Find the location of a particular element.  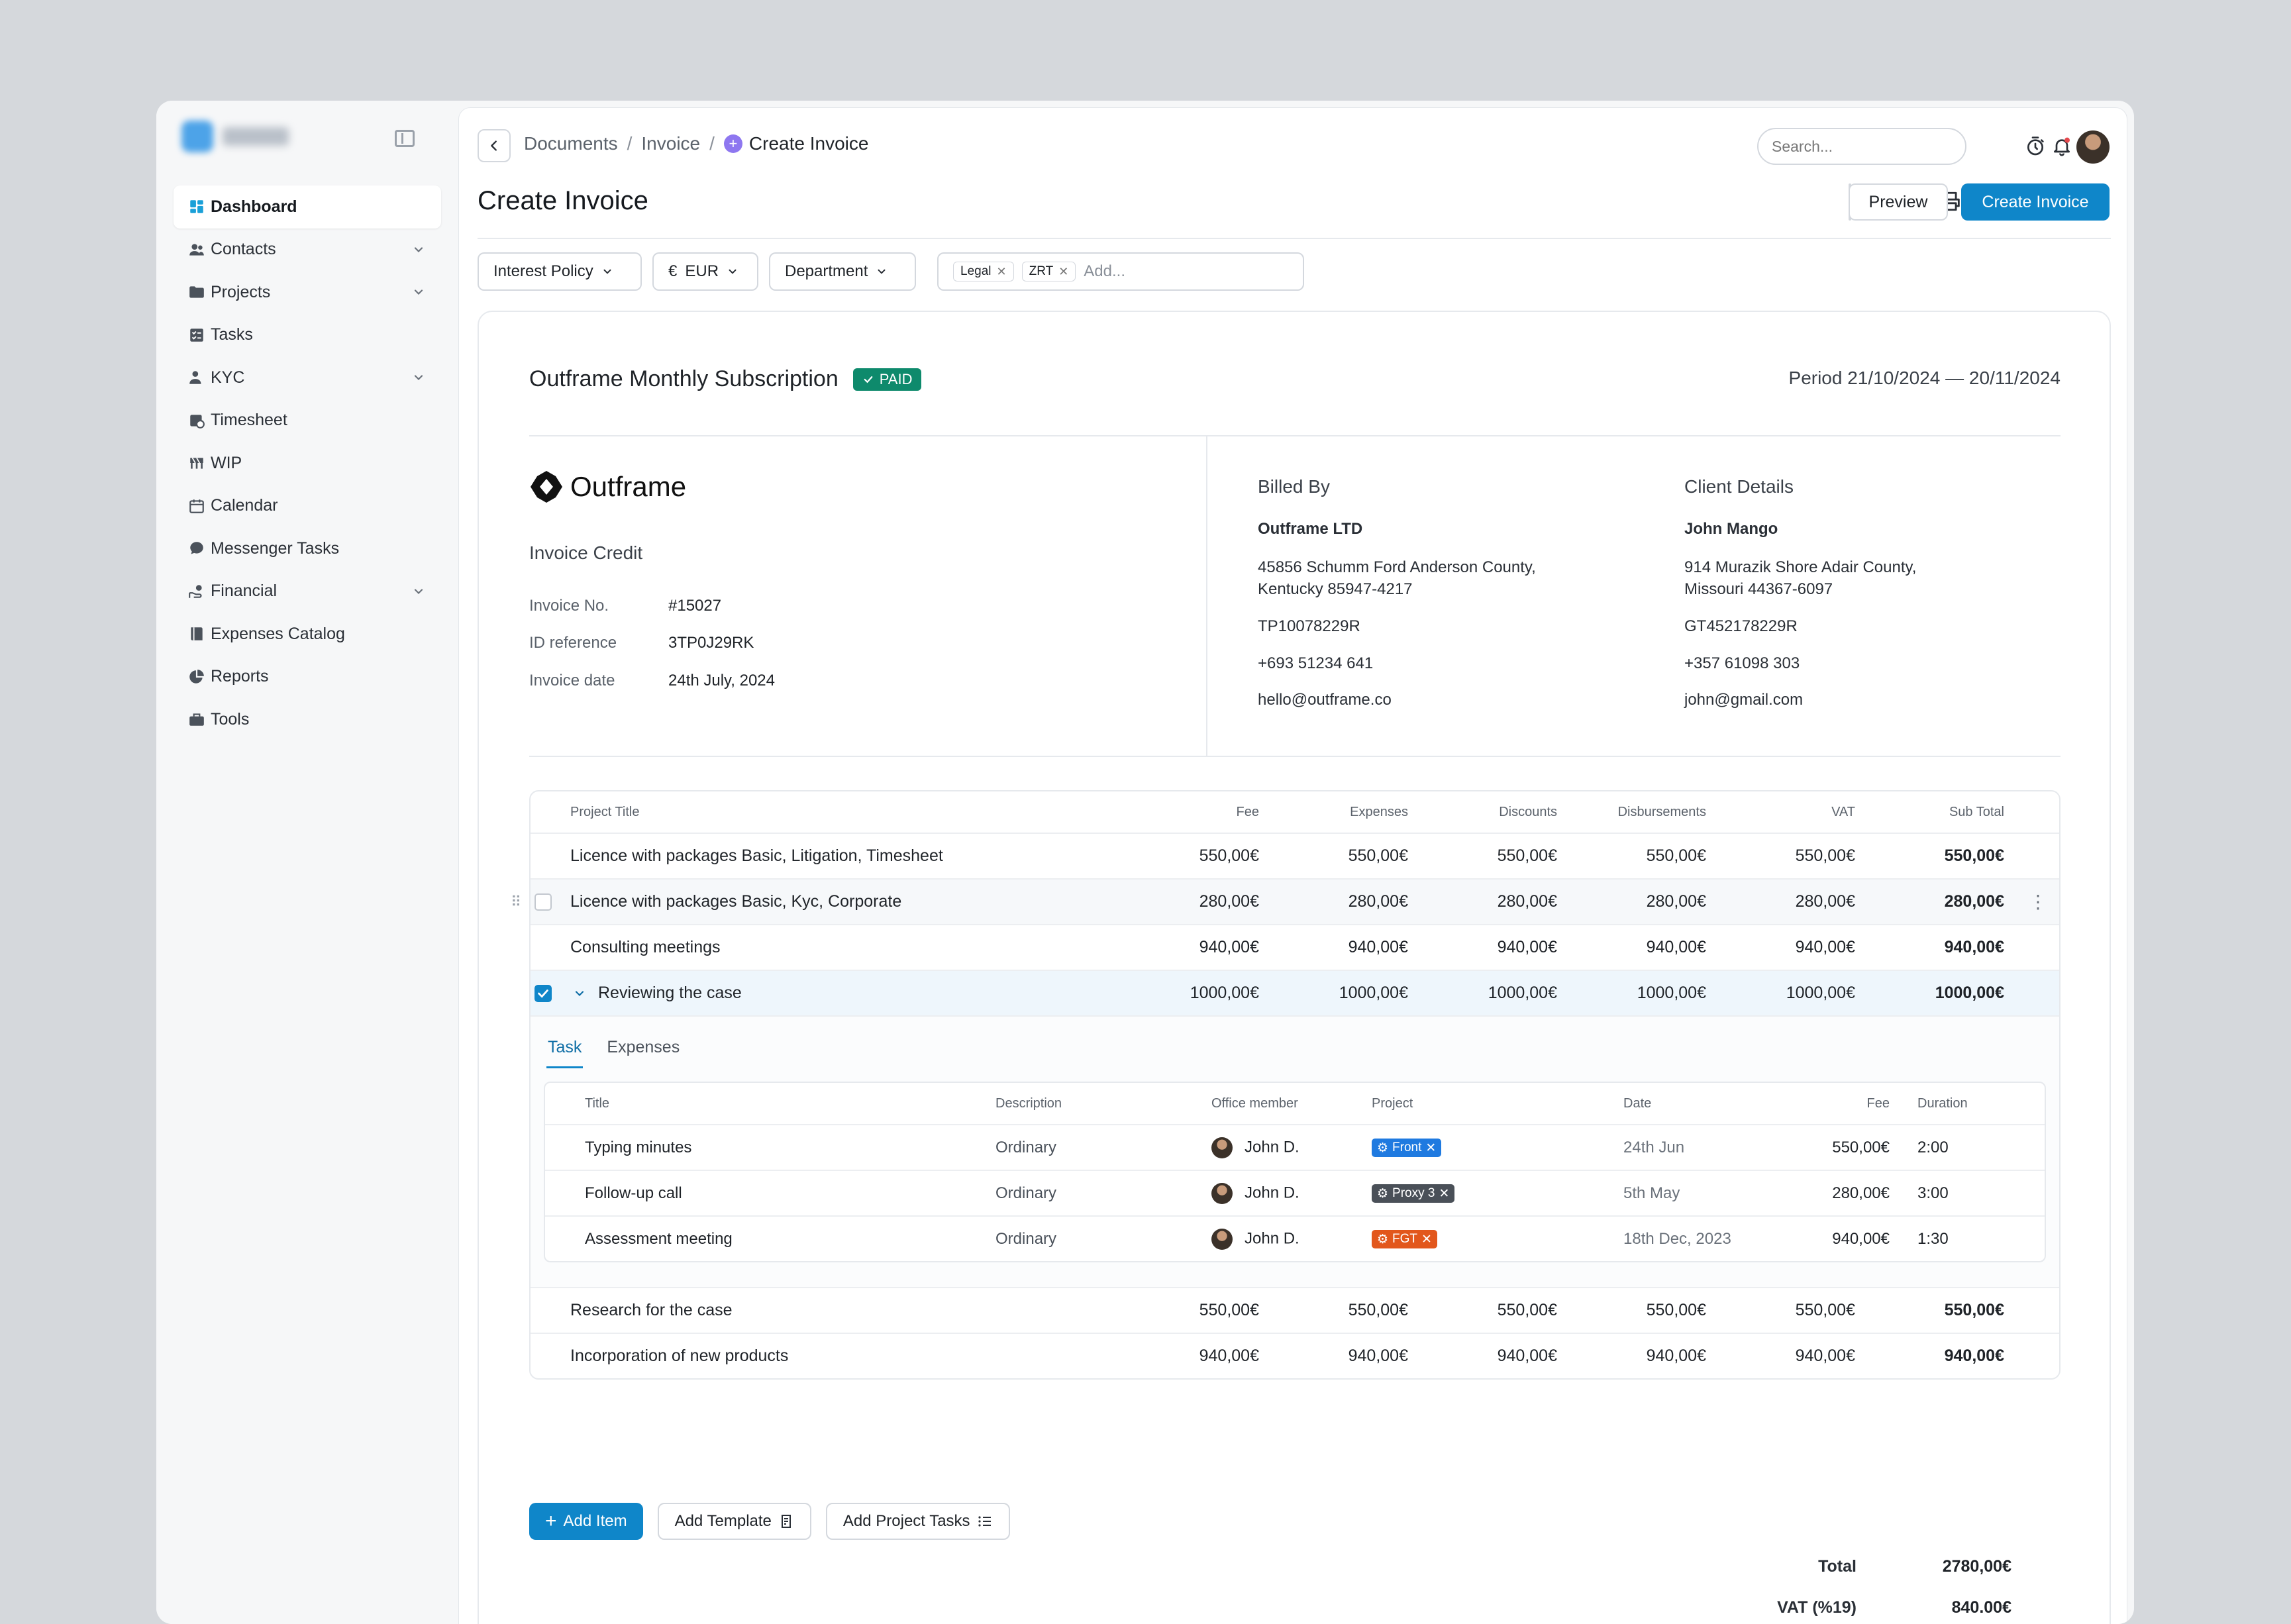

add-template-button: Add Template is located at coordinates (734, 1521).